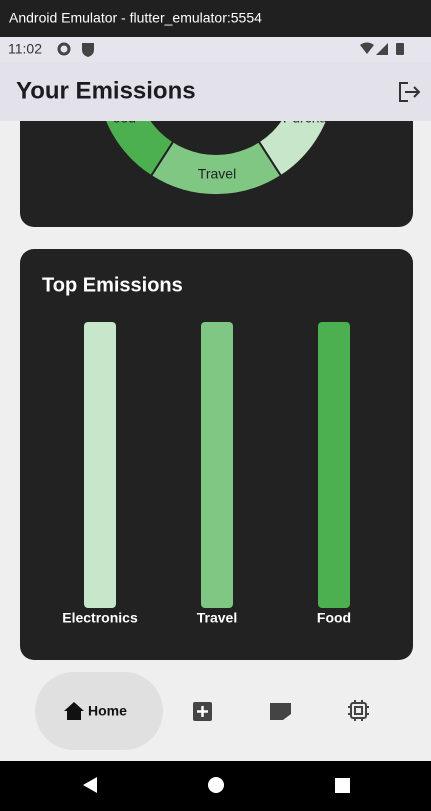 The height and width of the screenshot is (811, 431). Describe the element at coordinates (280, 711) in the screenshot. I see `history-tab` at that location.